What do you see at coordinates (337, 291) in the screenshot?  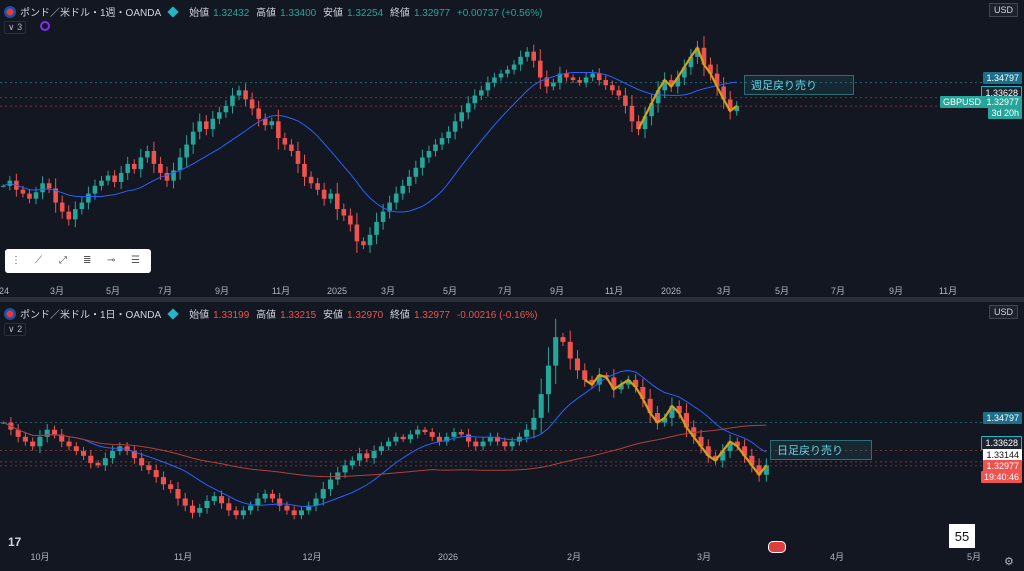 I see `x-tick-label: 2025` at bounding box center [337, 291].